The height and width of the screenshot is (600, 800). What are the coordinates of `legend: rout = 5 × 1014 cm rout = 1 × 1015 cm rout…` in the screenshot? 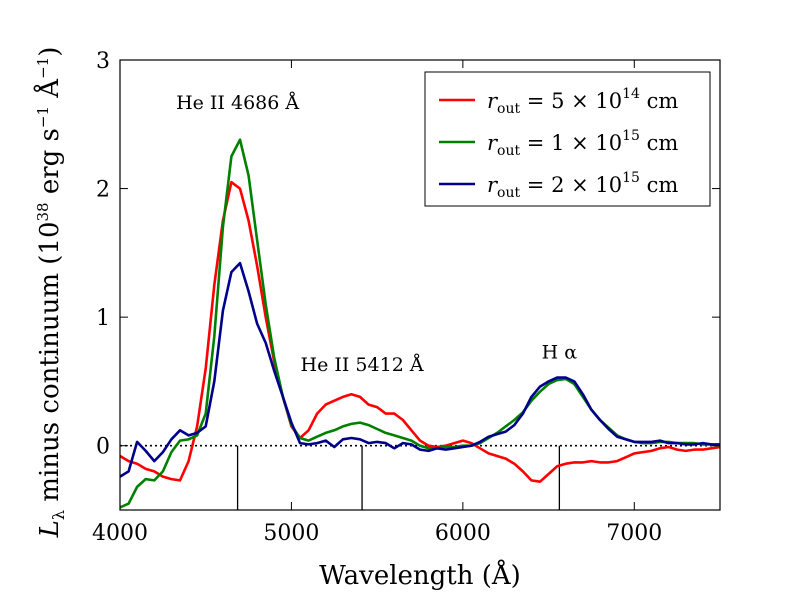 It's located at (567, 139).